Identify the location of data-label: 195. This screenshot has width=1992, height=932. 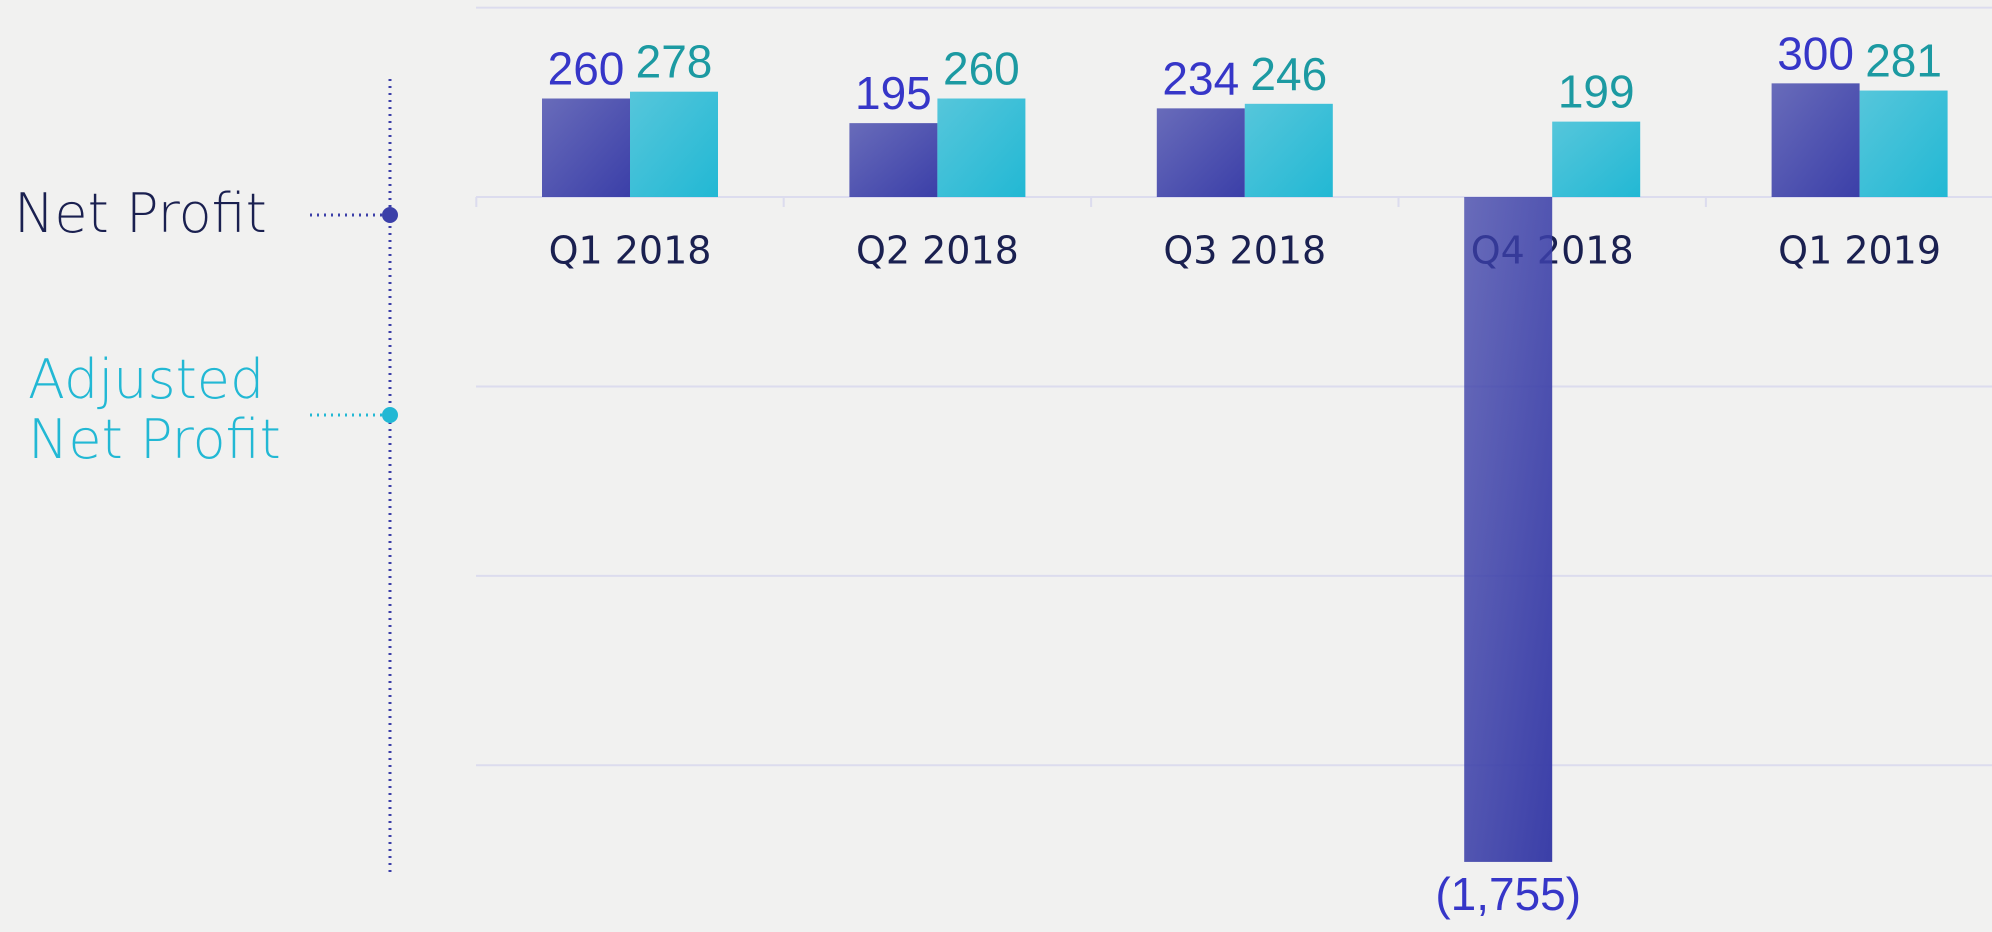
(893, 93).